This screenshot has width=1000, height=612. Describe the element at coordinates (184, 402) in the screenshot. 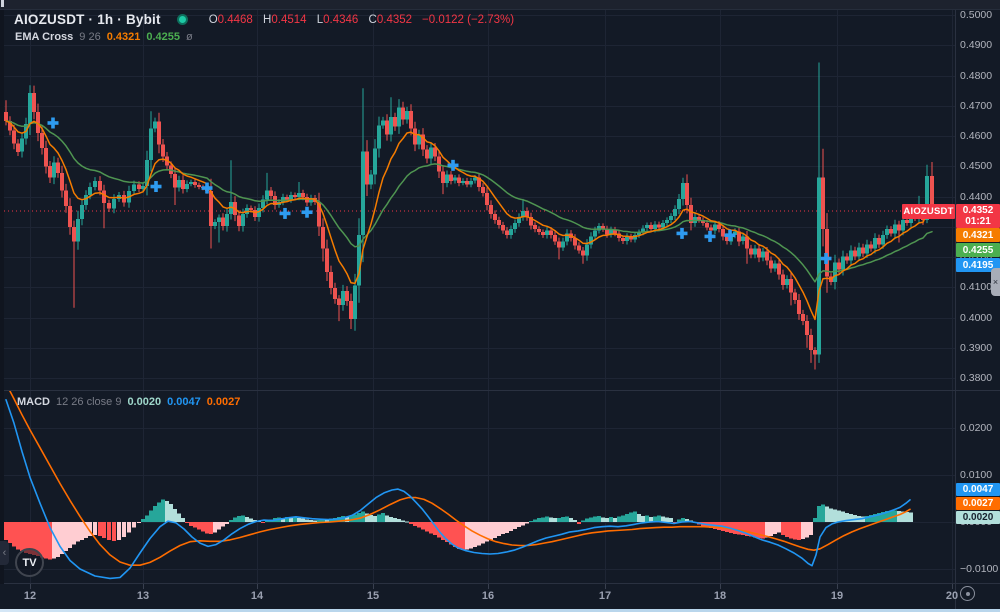

I see `macd-line-value: 0.0047` at that location.